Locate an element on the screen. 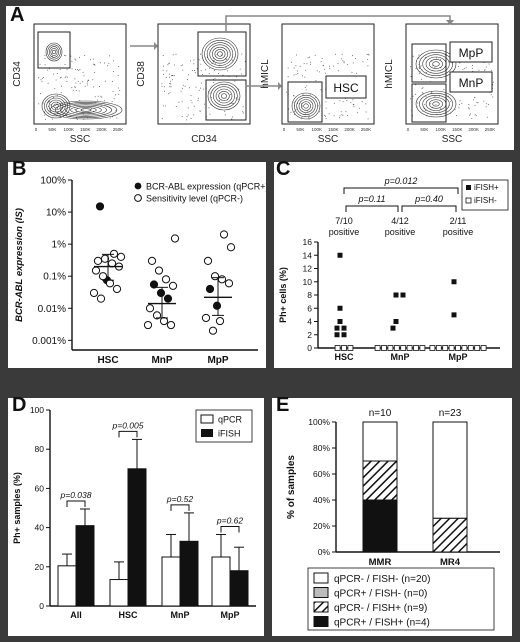 Image resolution: width=520 pixels, height=642 pixels. d-legend-ifish: iFISH is located at coordinates (229, 434).